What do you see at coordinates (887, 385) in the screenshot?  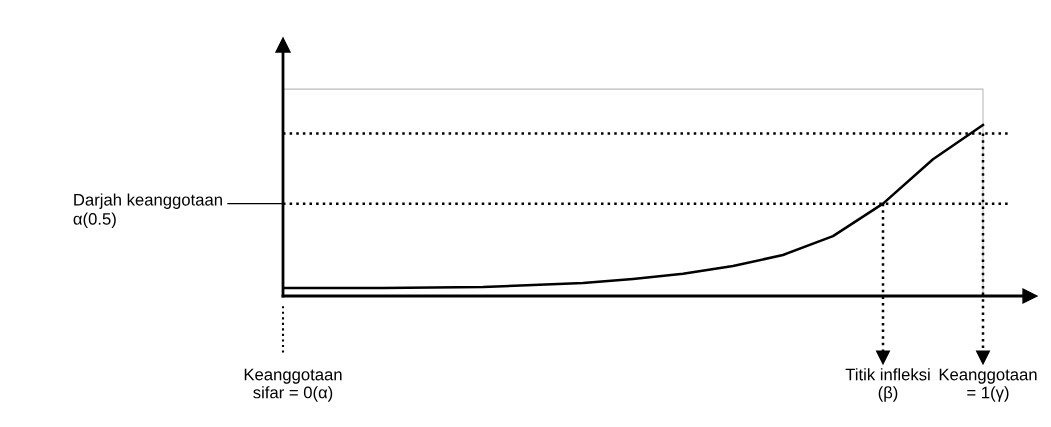 I see `text: Titik infleksi (β)` at bounding box center [887, 385].